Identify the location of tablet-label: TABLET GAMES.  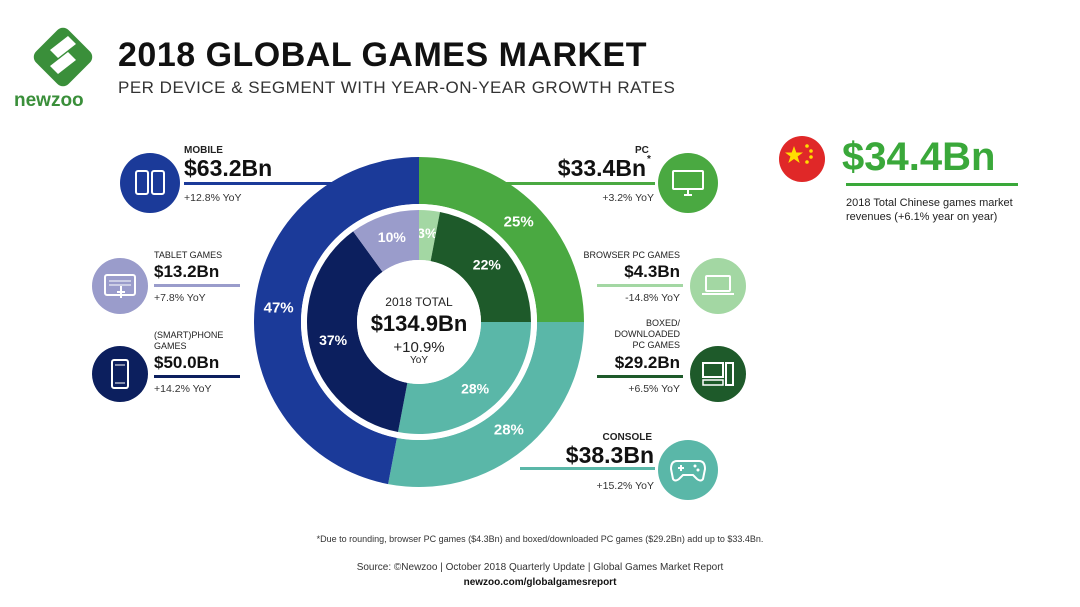
(188, 255).